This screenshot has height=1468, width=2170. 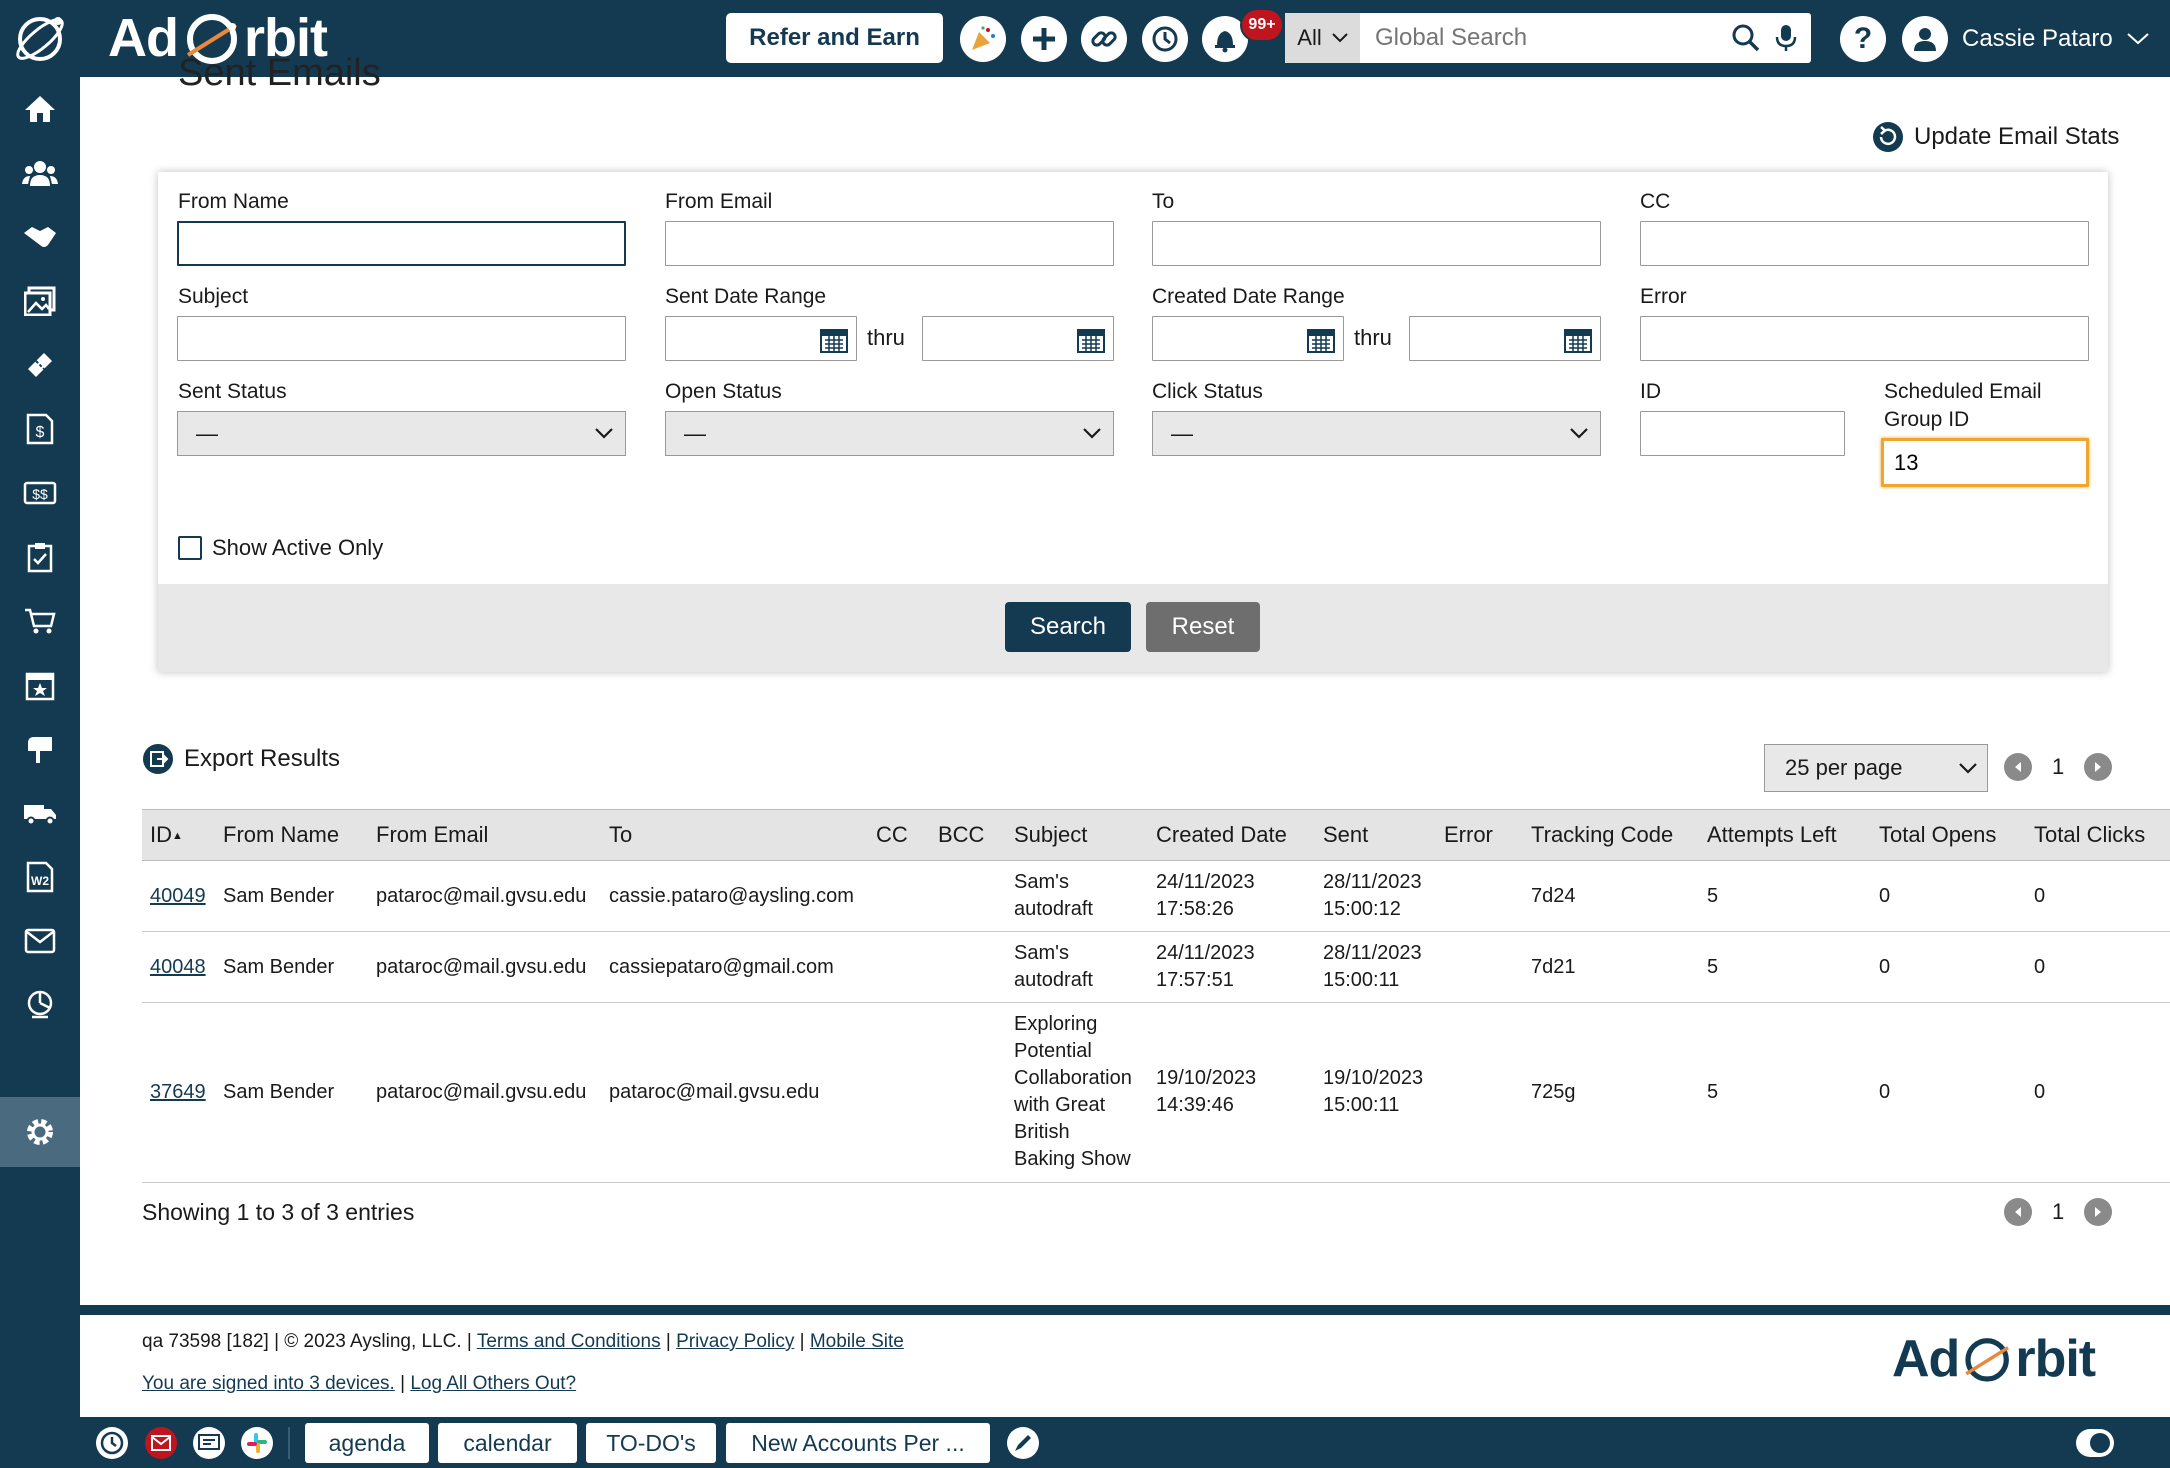 I want to click on tab-todos: TO-DO's, so click(x=651, y=1443).